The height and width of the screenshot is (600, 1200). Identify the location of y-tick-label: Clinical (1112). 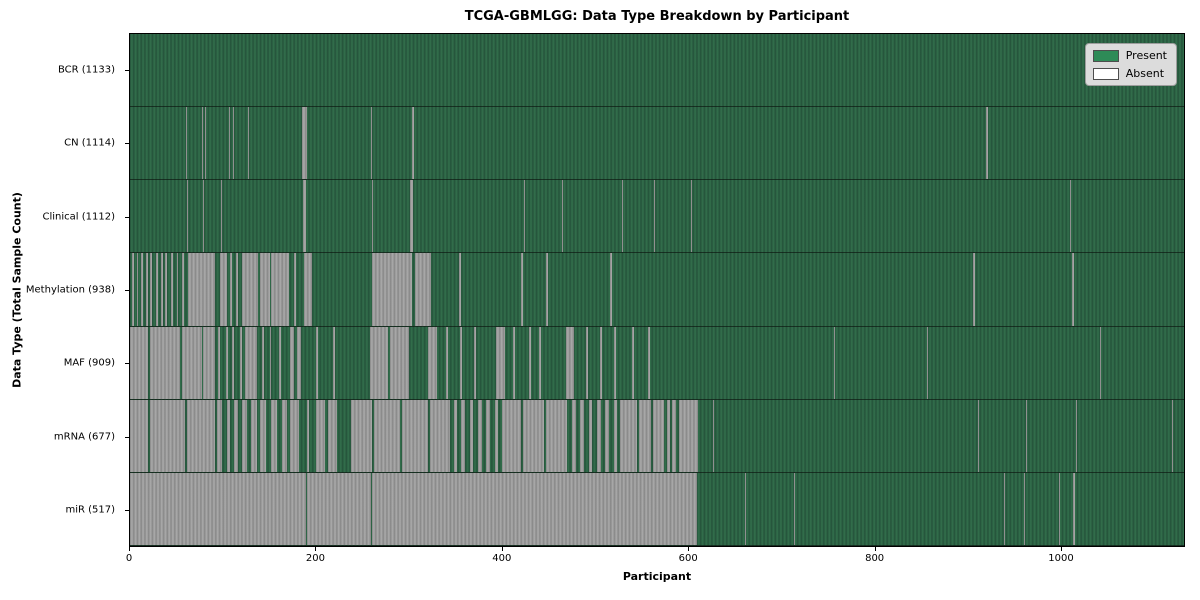
(79, 217).